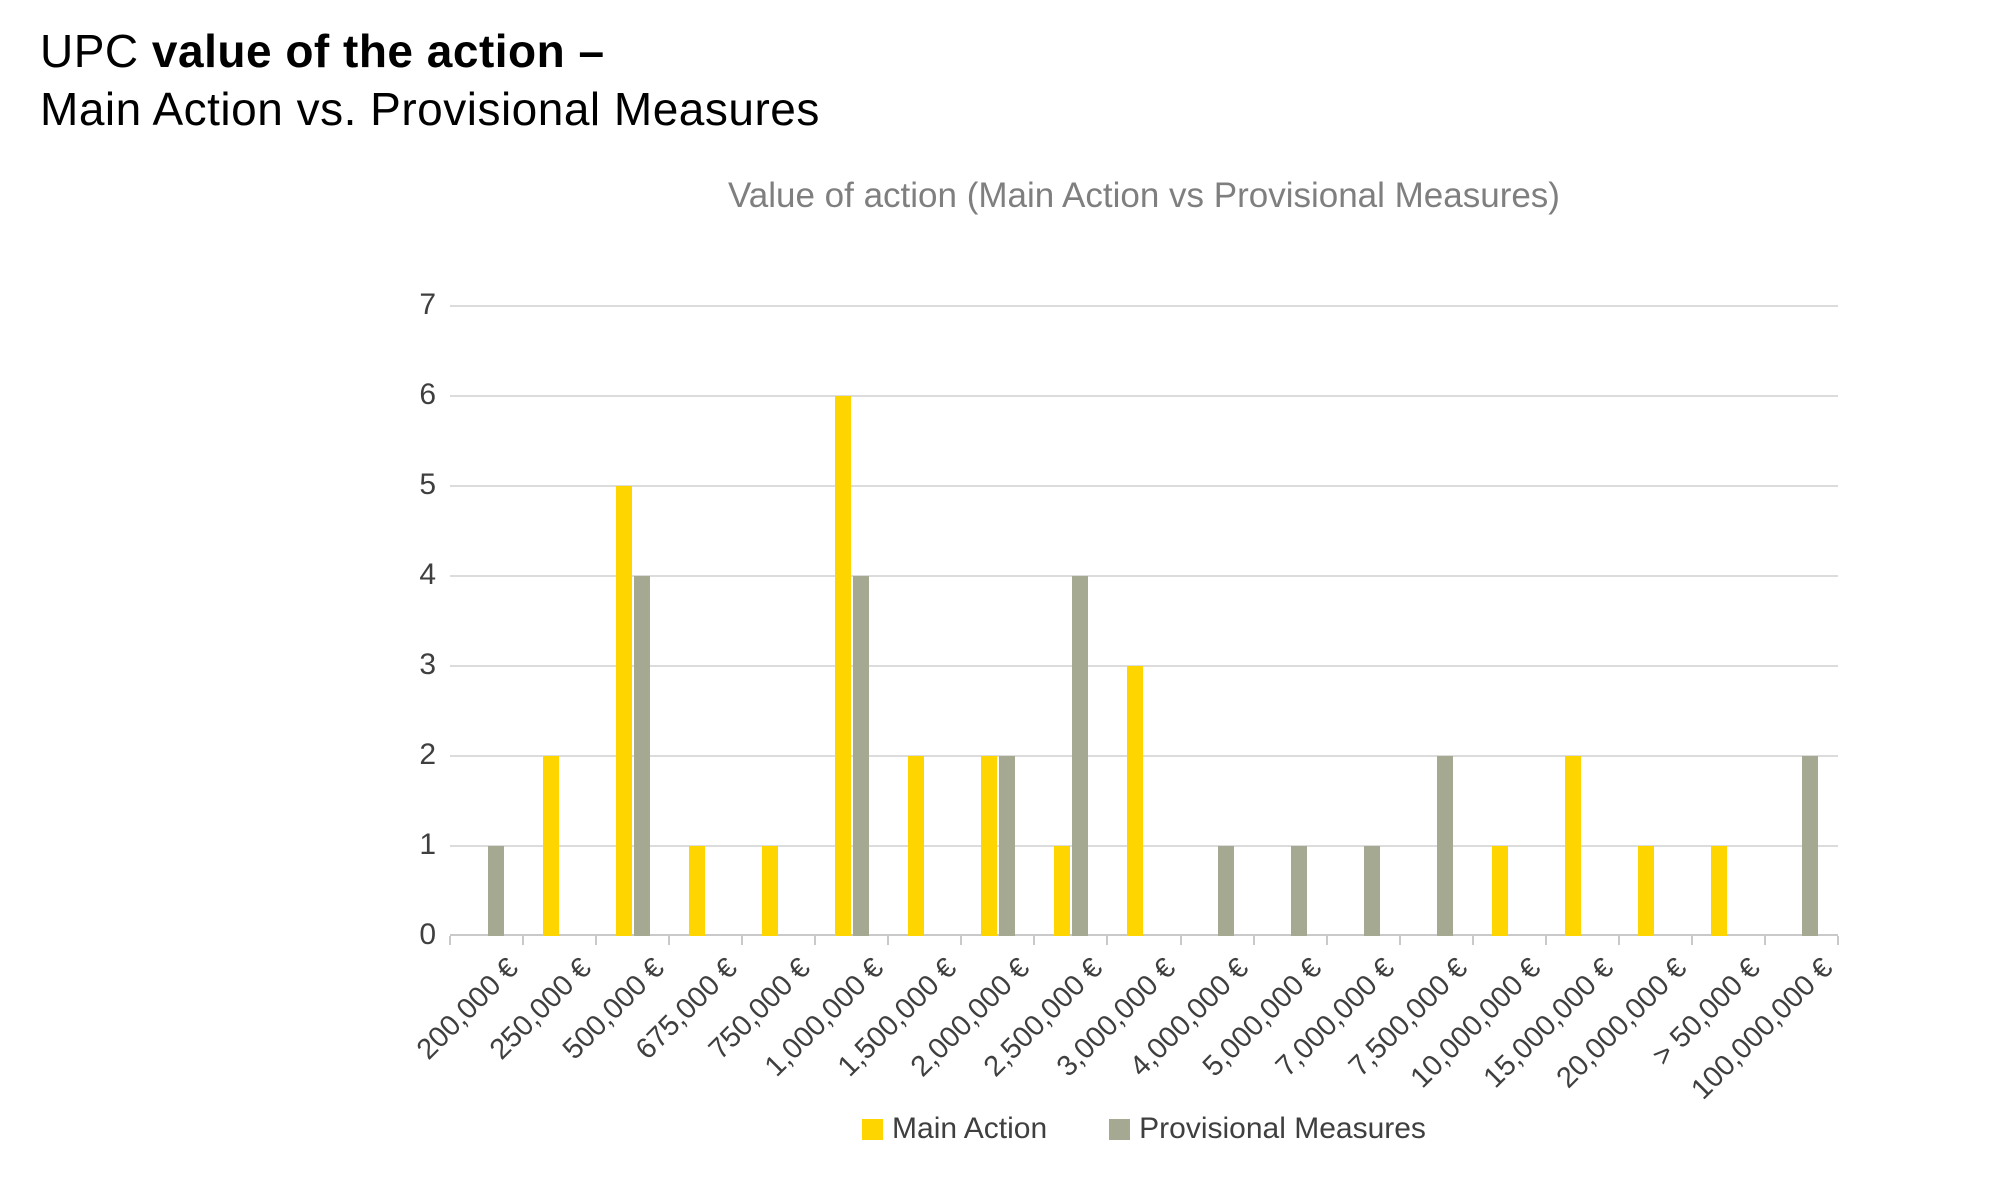  I want to click on page-title-bold: value of the action, so click(358, 51).